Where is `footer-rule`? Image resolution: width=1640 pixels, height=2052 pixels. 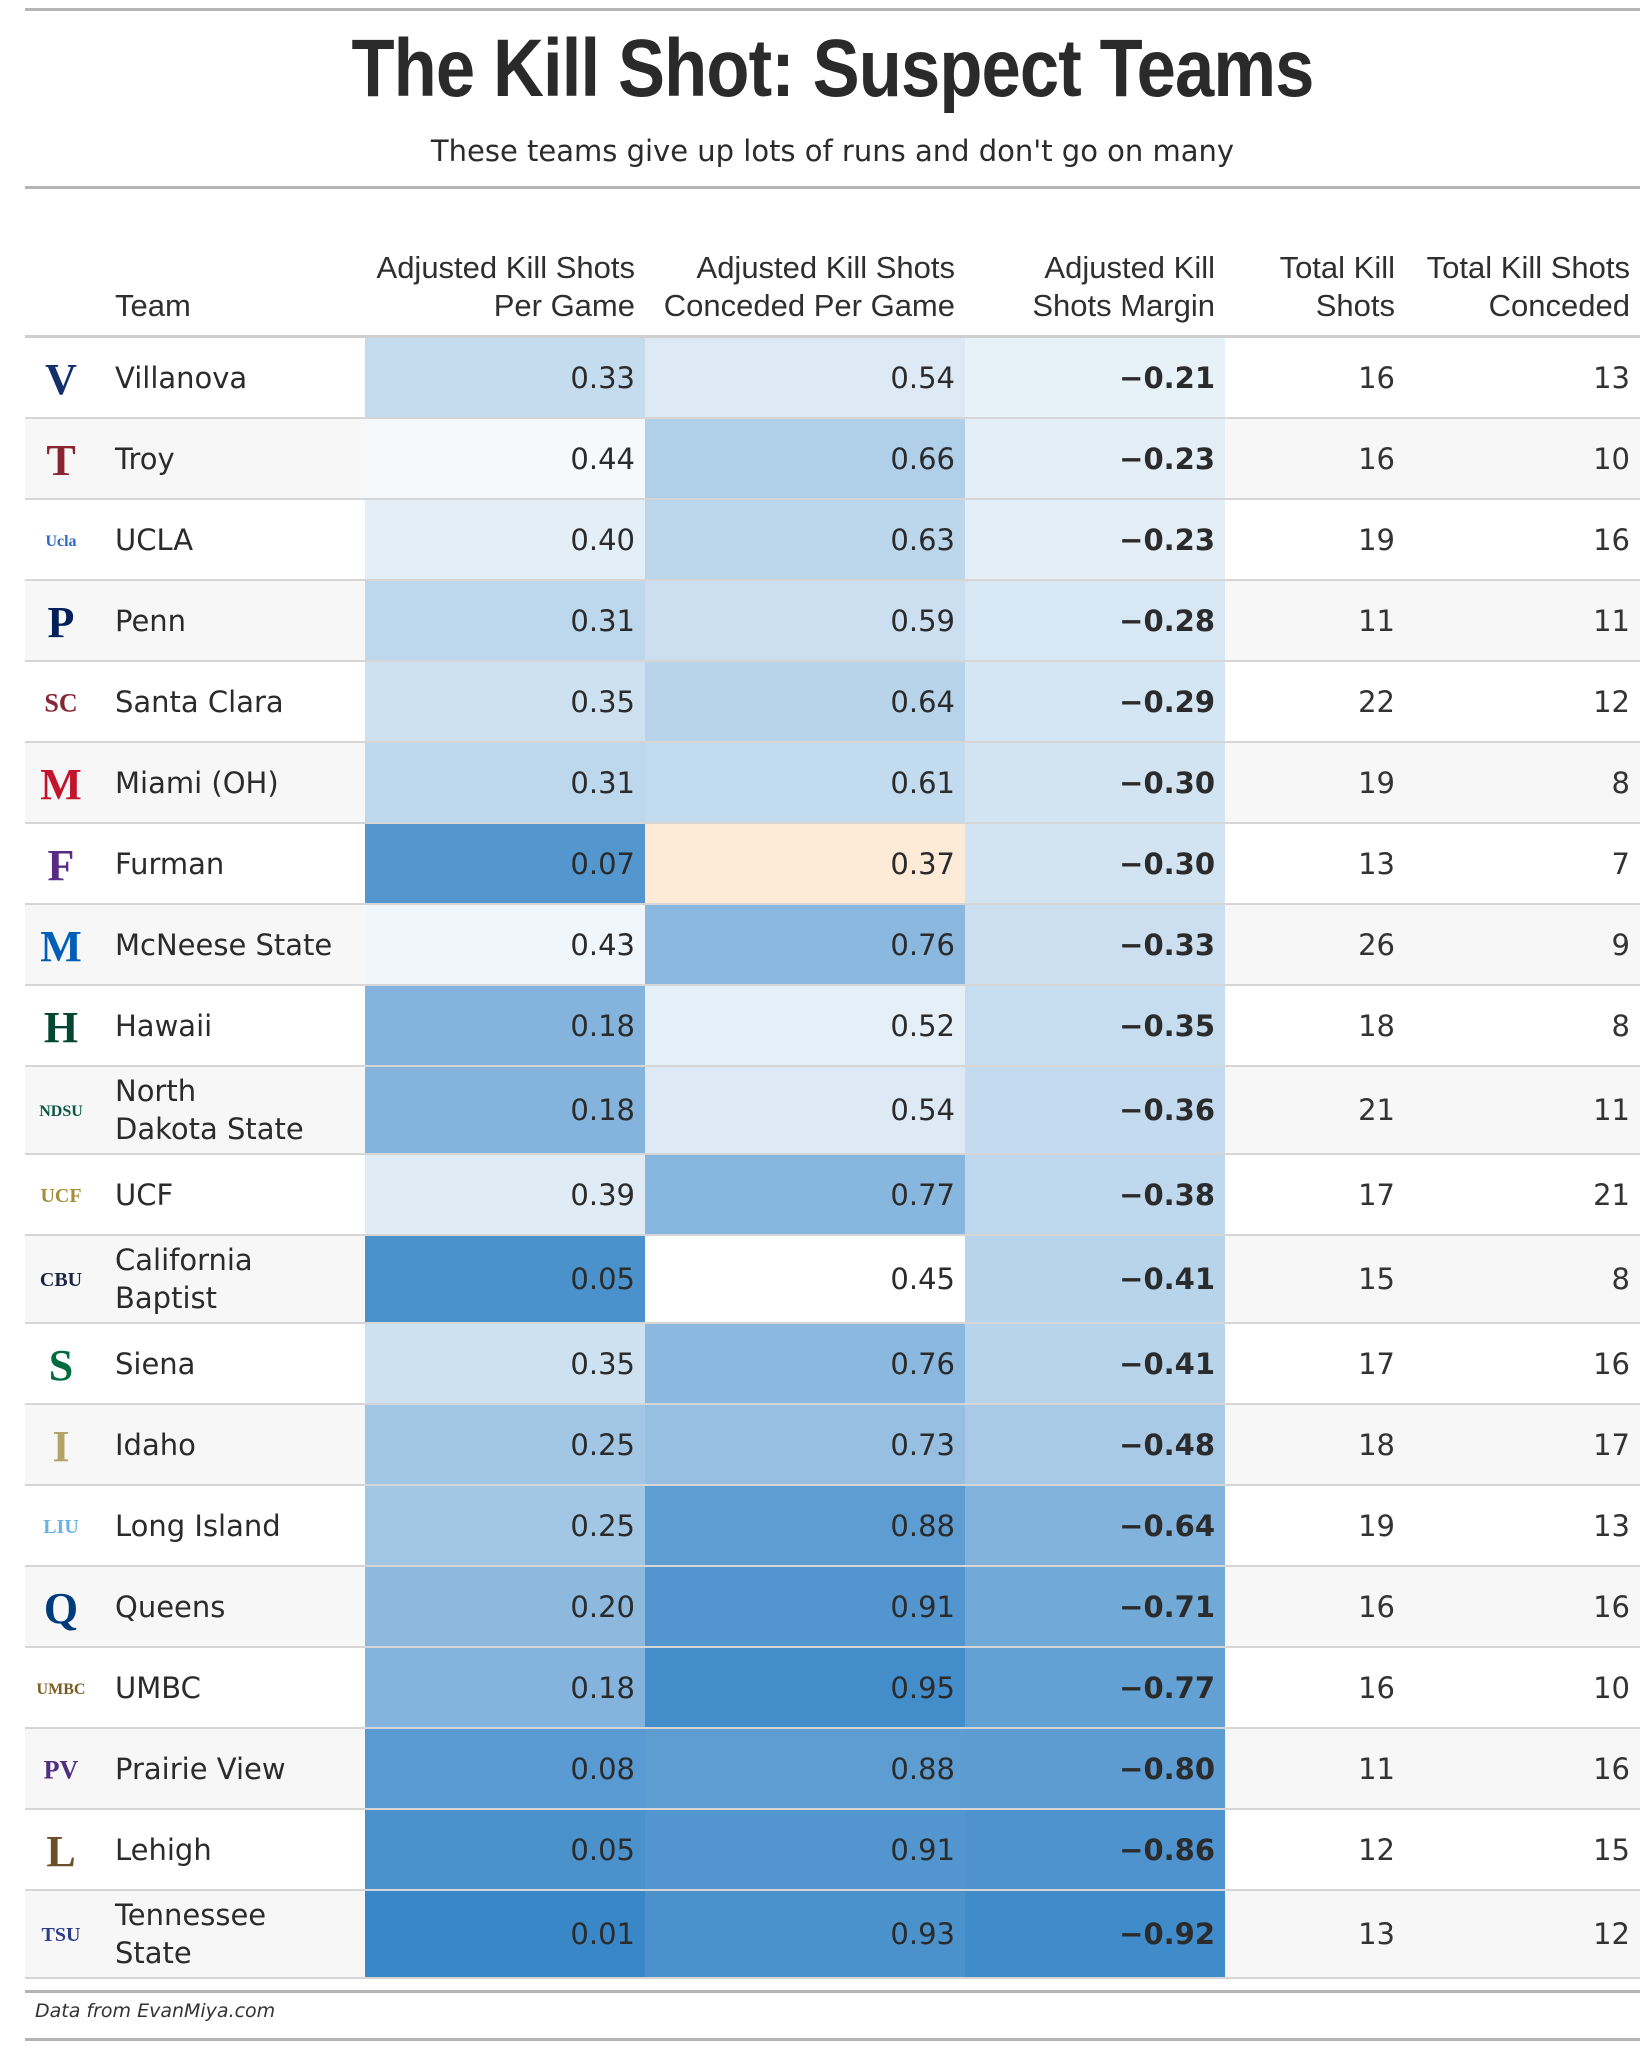 footer-rule is located at coordinates (832, 1991).